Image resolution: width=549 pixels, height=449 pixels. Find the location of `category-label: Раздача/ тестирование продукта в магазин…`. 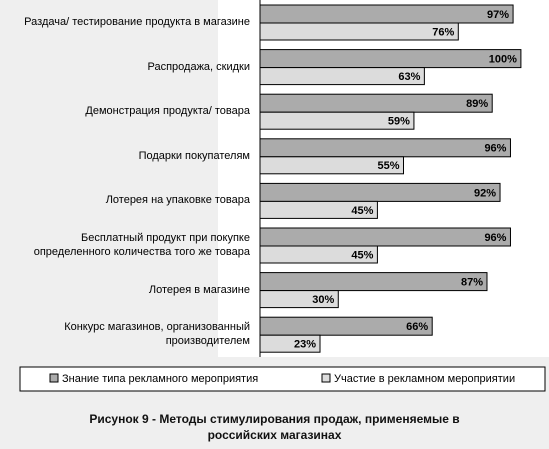

category-label: Раздача/ тестирование продукта в магазин… is located at coordinates (137, 22).